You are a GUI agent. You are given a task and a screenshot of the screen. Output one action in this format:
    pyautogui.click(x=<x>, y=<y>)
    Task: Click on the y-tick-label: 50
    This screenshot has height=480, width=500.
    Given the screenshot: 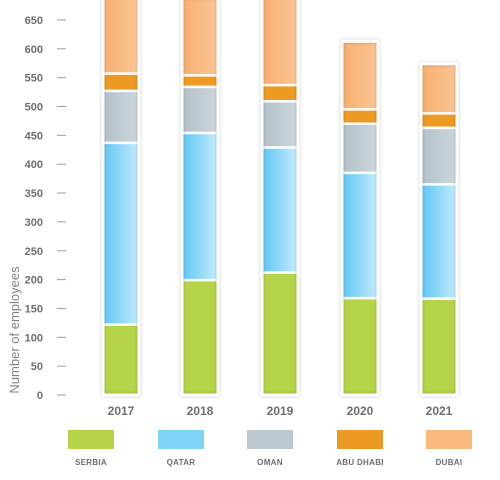 What is the action you would take?
    pyautogui.click(x=37, y=367)
    